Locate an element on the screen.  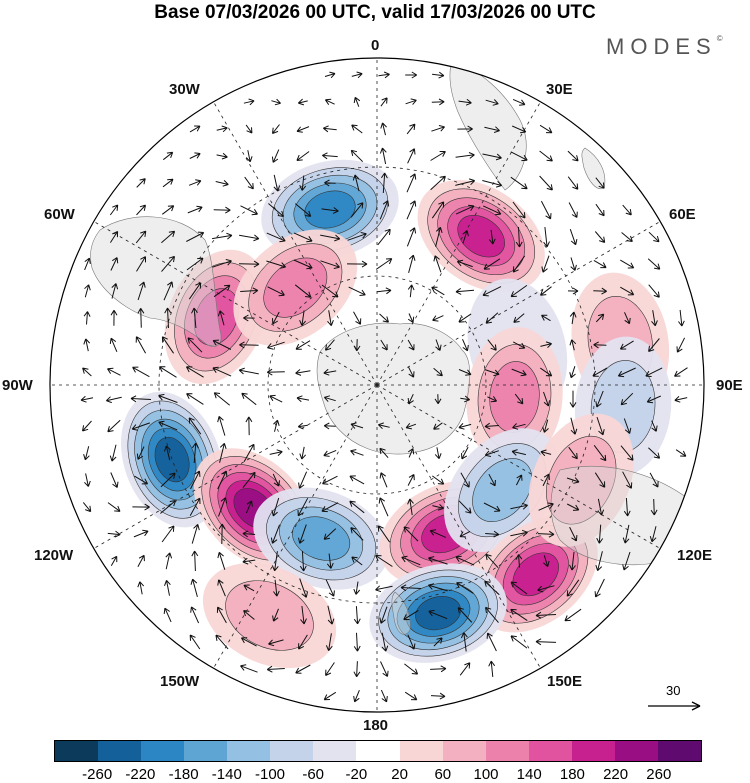
lon-label-120w: 120W is located at coordinates (54, 555).